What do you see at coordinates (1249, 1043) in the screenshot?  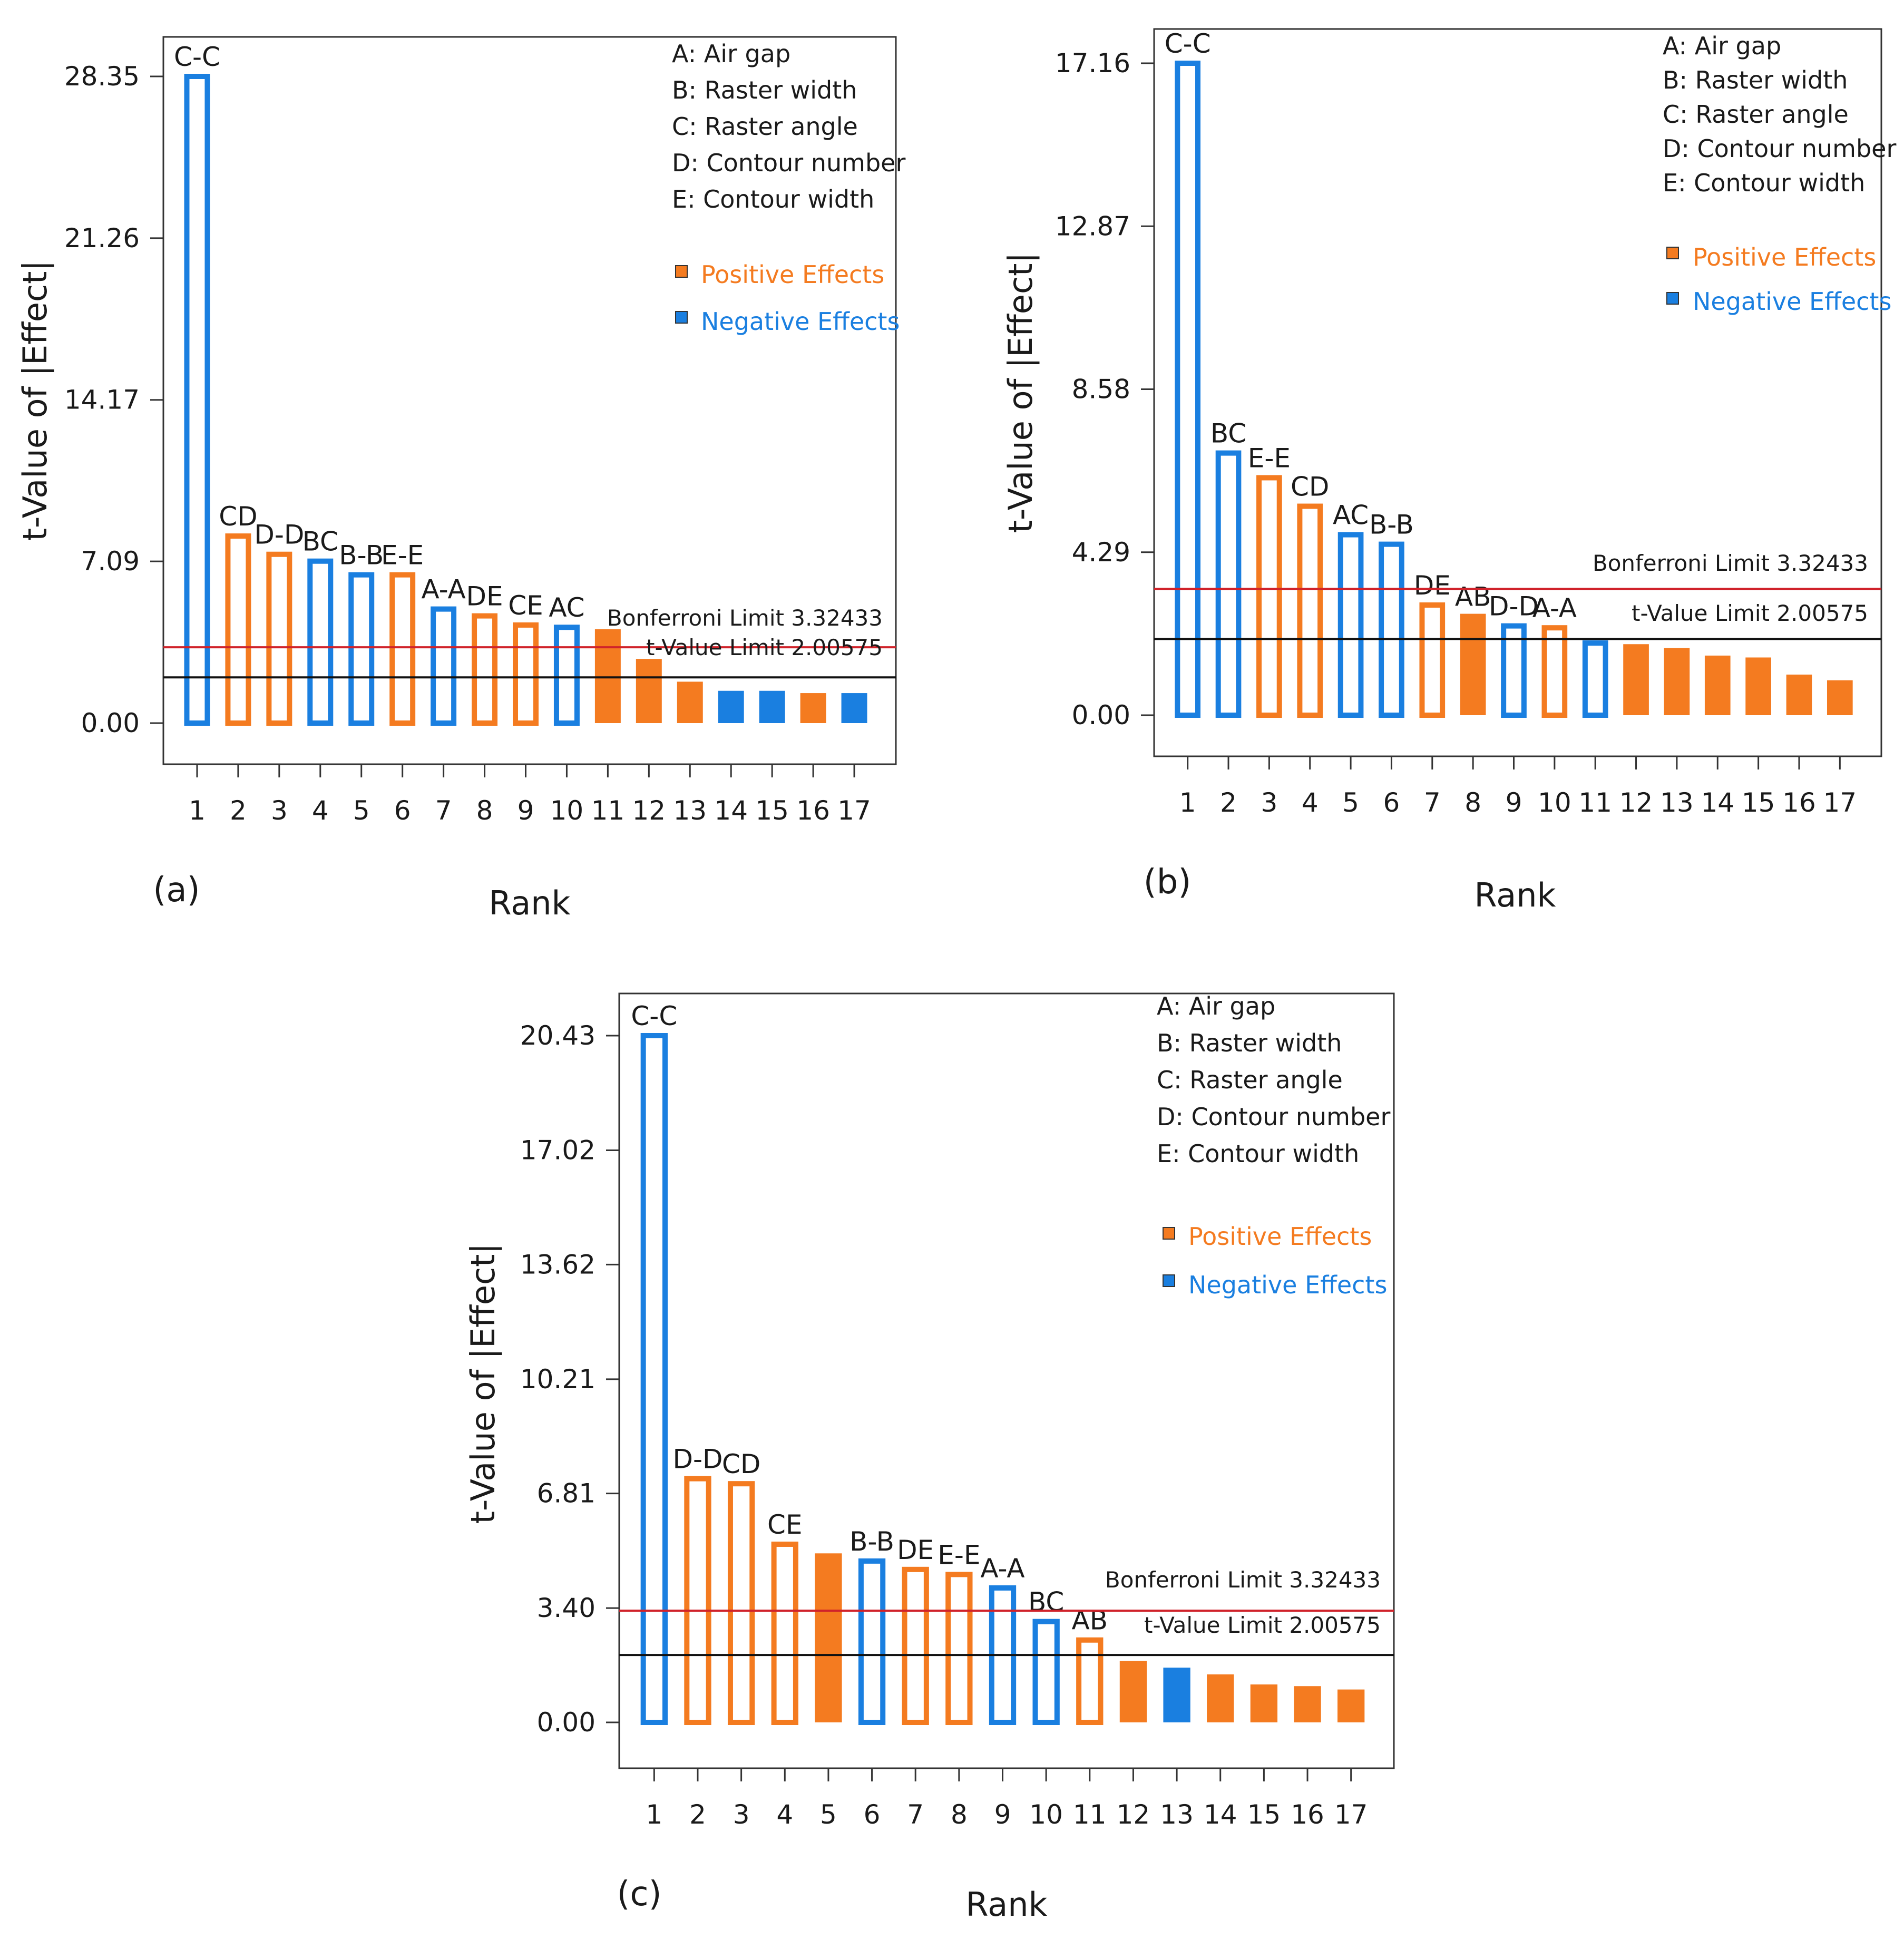 I see `legend-factor: B: Raster width` at bounding box center [1249, 1043].